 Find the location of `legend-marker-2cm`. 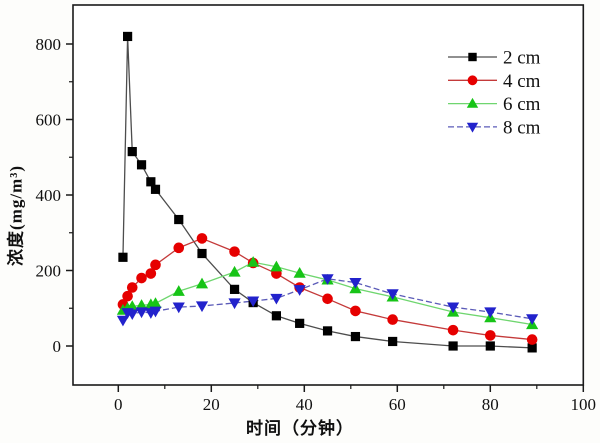

legend-marker-2cm is located at coordinates (472, 57).